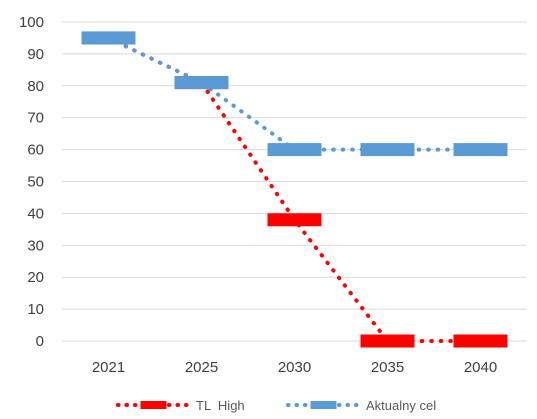 This screenshot has height=419, width=537. I want to click on x-tick-label: 2025, so click(201, 367).